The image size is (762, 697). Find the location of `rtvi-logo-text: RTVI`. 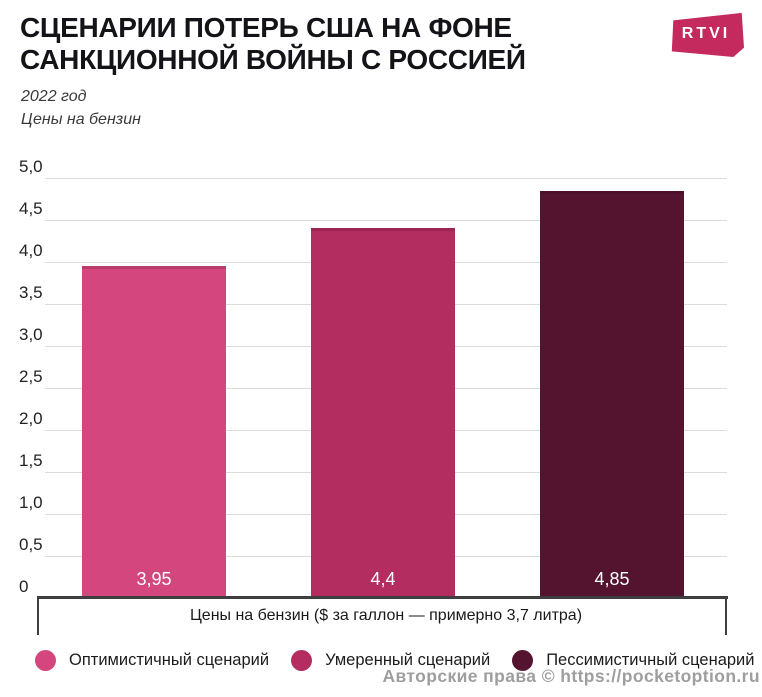

rtvi-logo-text: RTVI is located at coordinates (706, 33).